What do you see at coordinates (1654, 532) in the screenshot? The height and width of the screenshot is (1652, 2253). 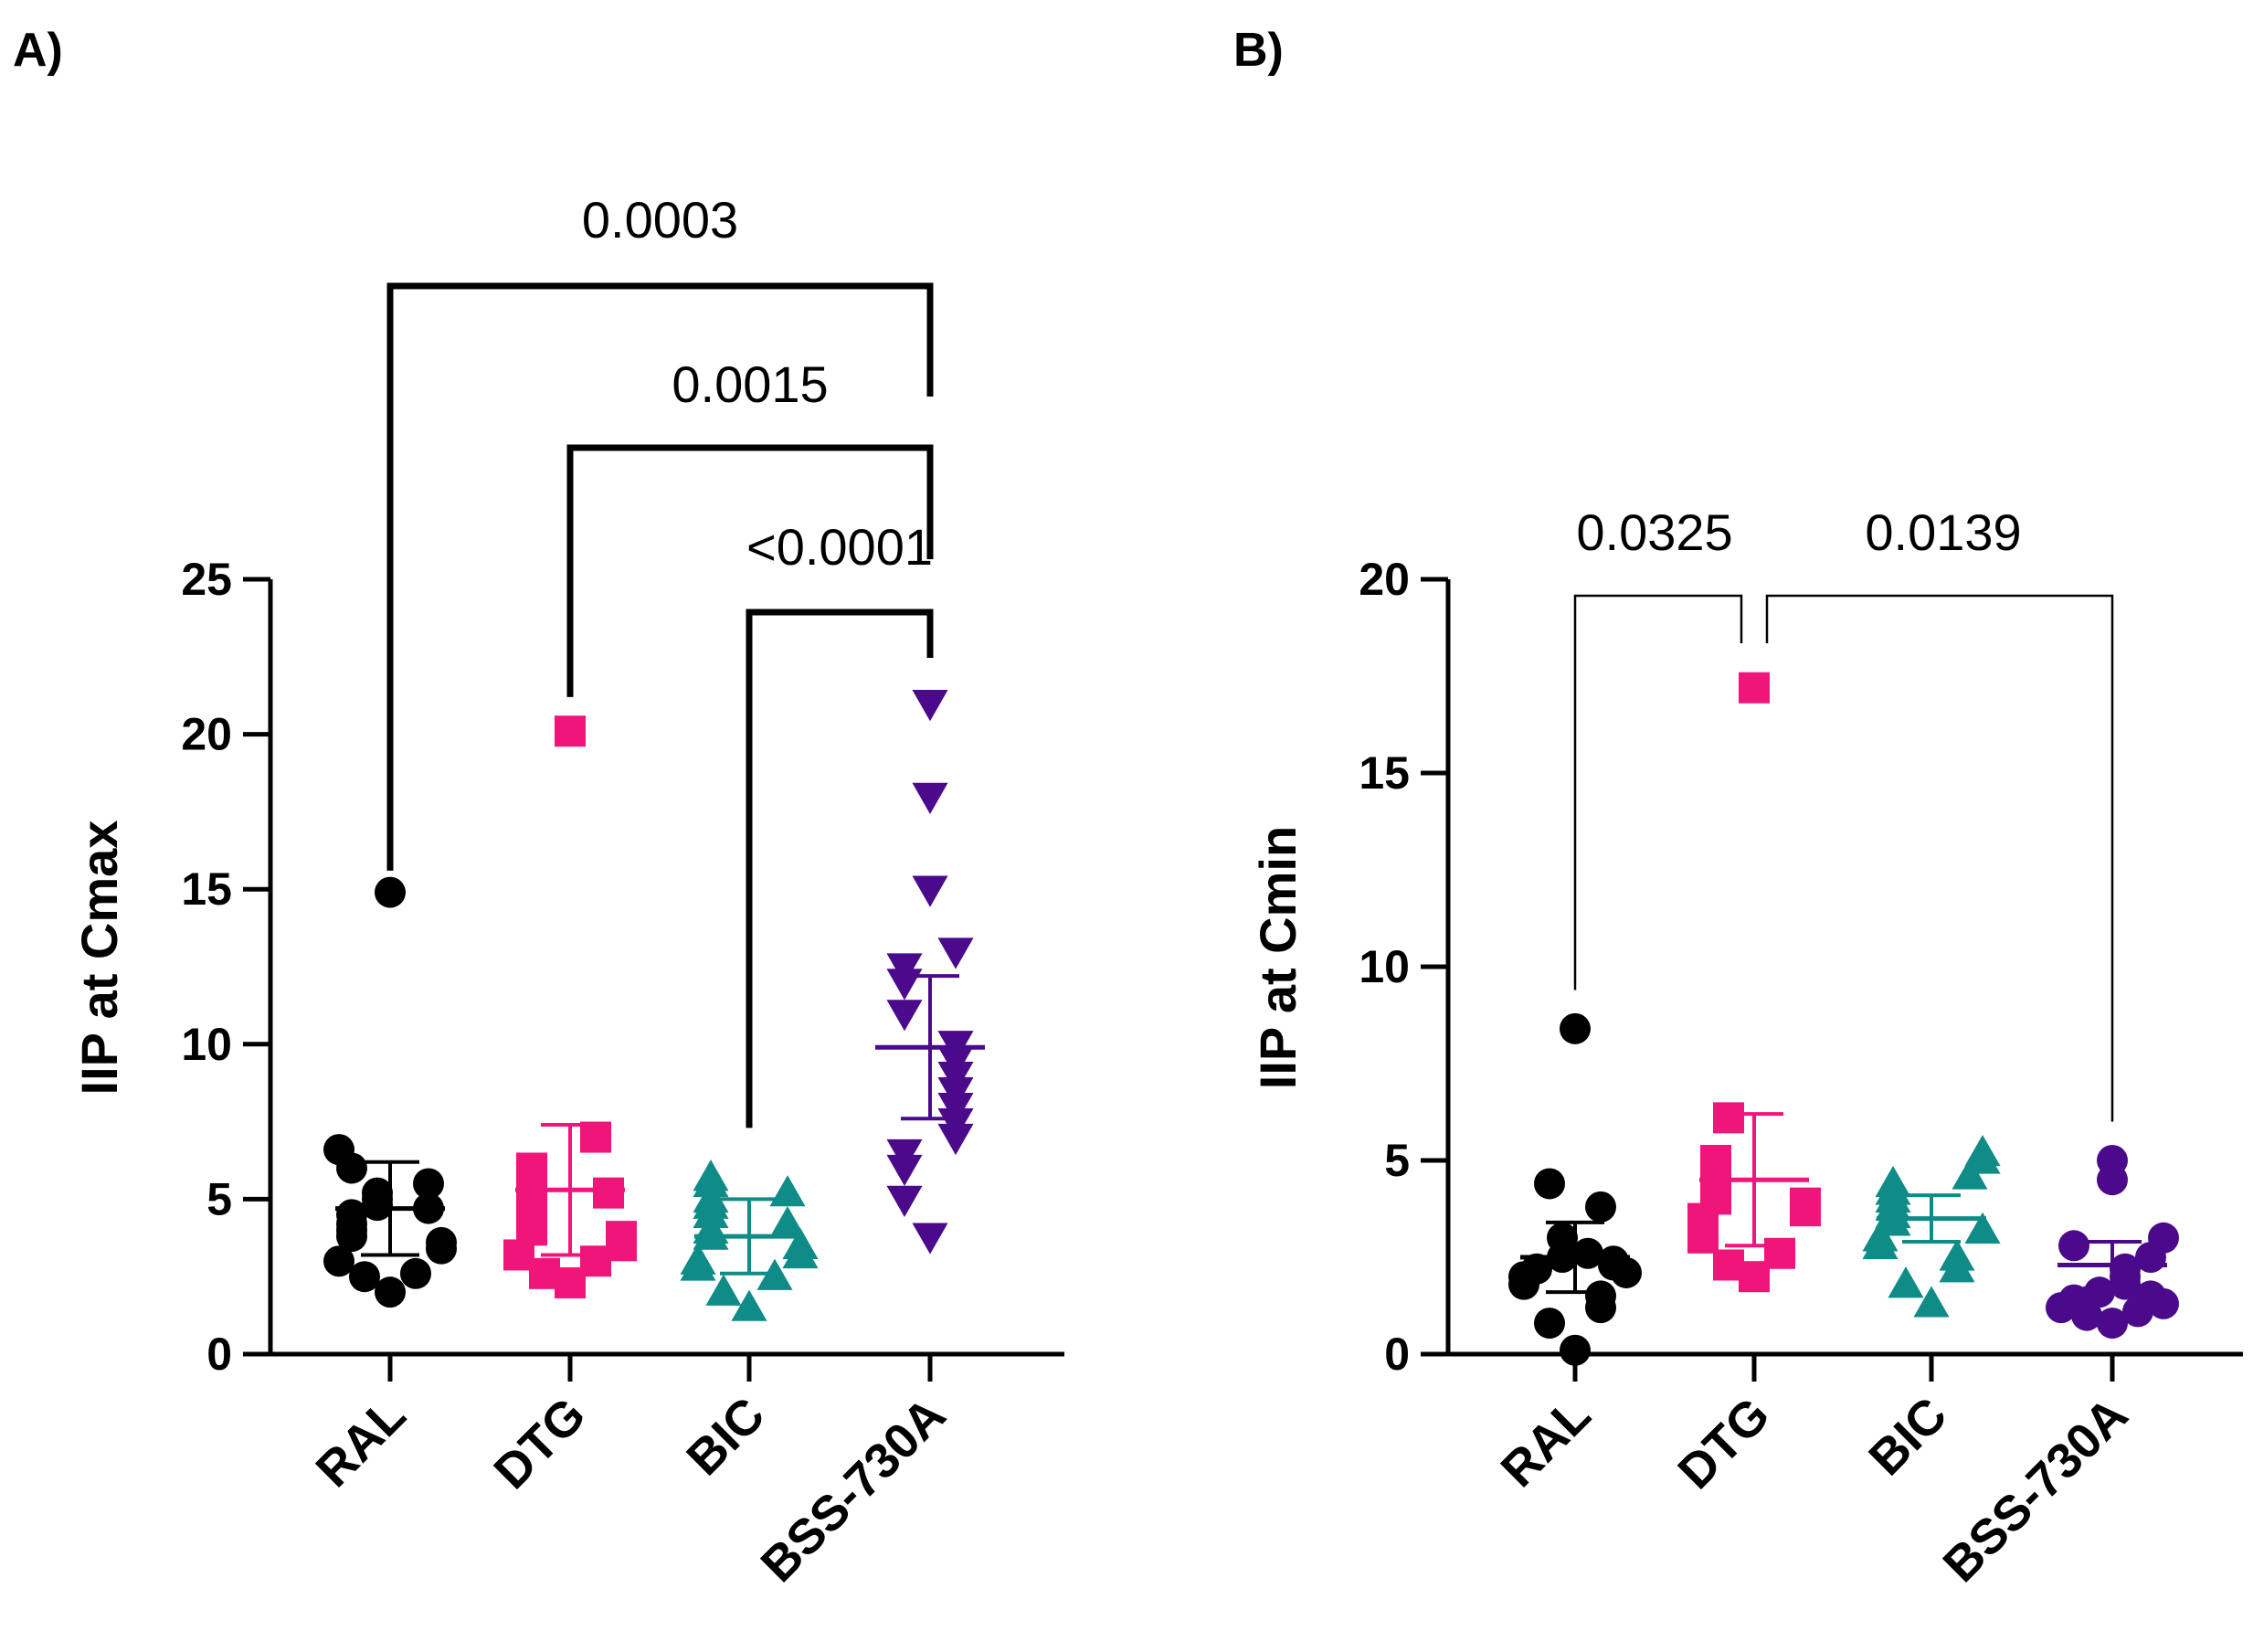 I see `p-value-label: 0.0325` at bounding box center [1654, 532].